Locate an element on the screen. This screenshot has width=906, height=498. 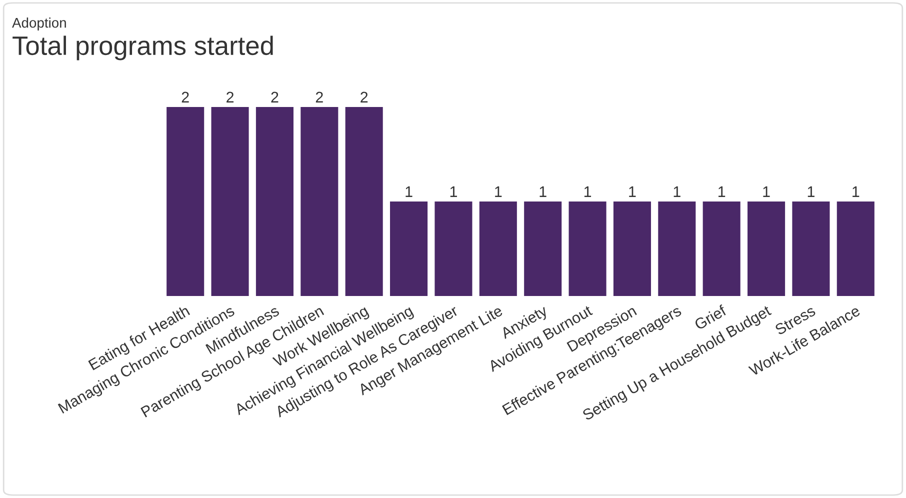
chart-title: Total programs started is located at coordinates (142, 48).